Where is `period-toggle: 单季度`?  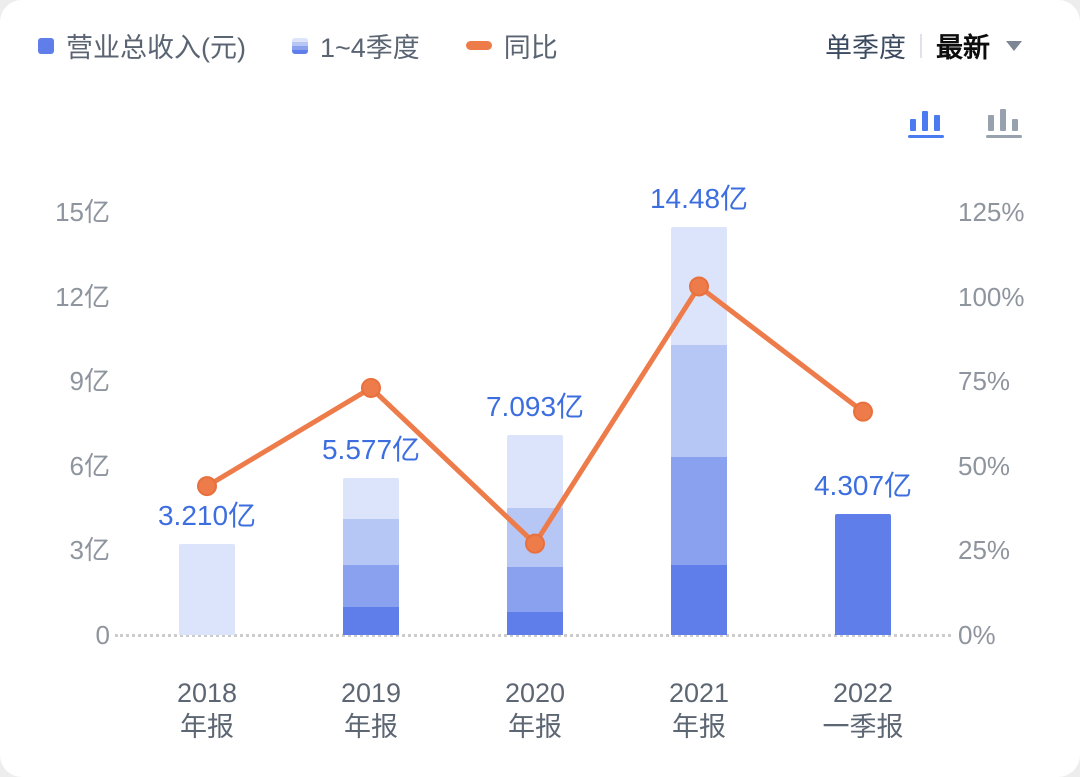 period-toggle: 单季度 is located at coordinates (865, 48).